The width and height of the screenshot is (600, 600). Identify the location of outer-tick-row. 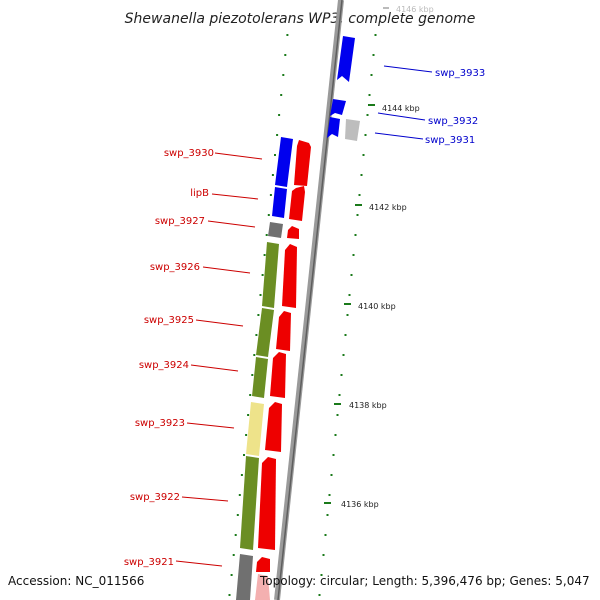
(347, 315).